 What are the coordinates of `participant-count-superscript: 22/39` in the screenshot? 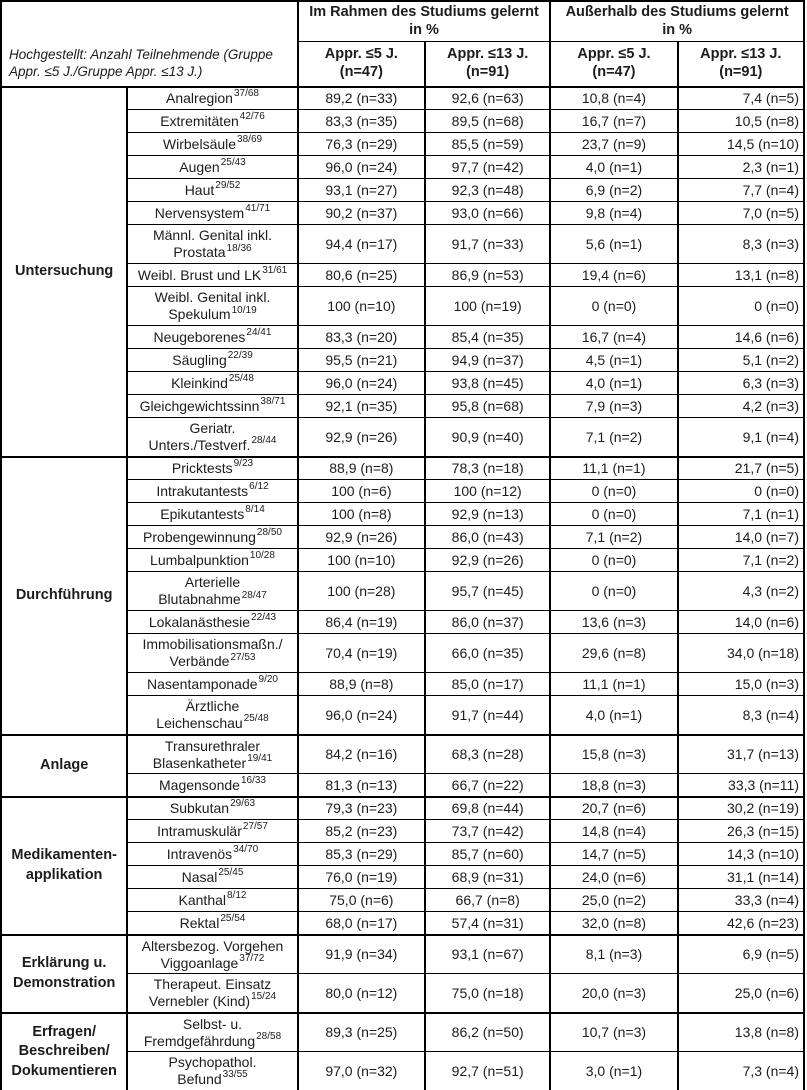 It's located at (240, 356).